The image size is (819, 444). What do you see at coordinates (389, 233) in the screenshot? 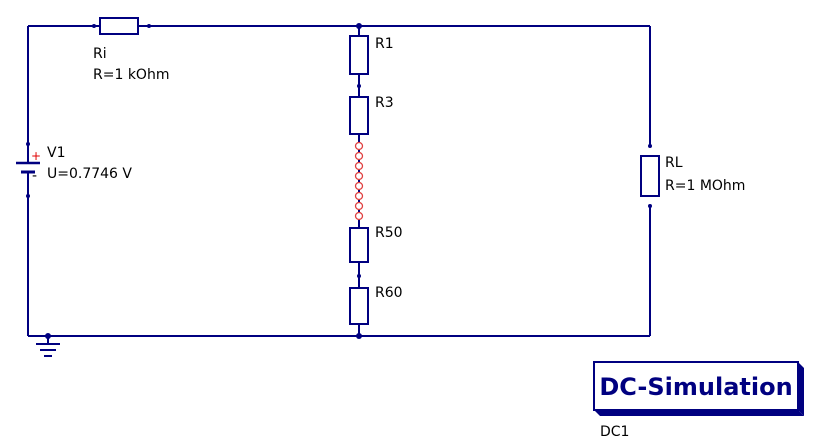
I see `r50-name: R50` at bounding box center [389, 233].